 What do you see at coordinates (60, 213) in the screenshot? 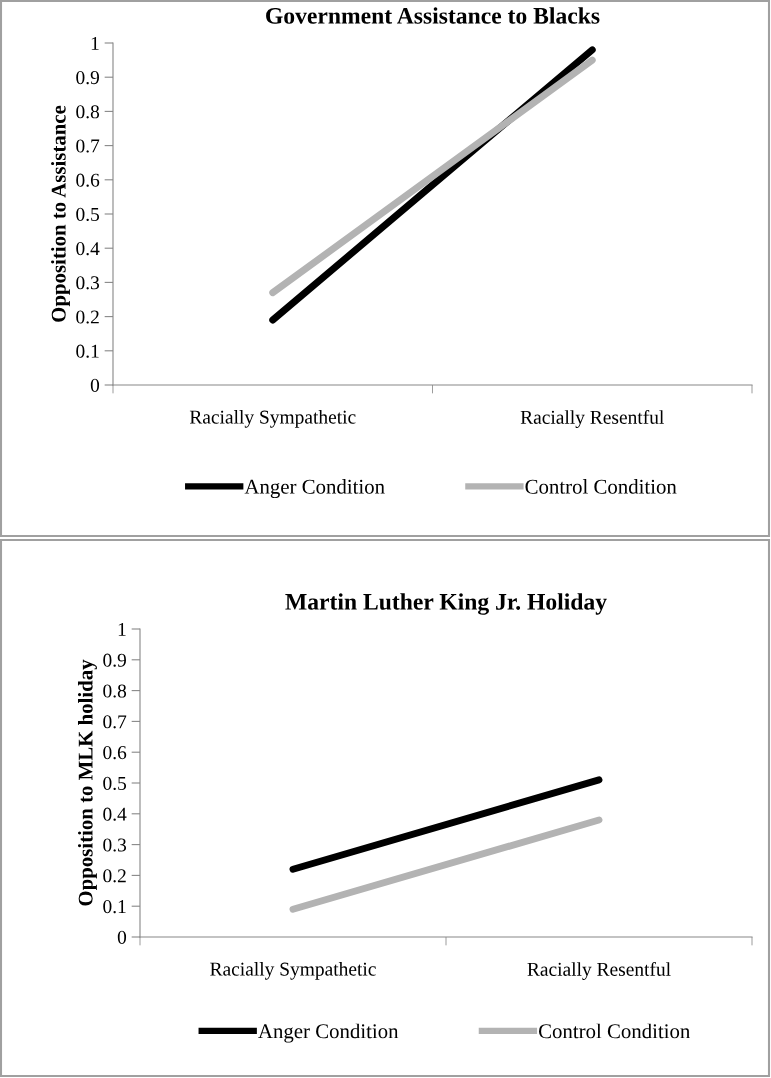
I see `y-axis-title: Opposition to Assistance` at bounding box center [60, 213].